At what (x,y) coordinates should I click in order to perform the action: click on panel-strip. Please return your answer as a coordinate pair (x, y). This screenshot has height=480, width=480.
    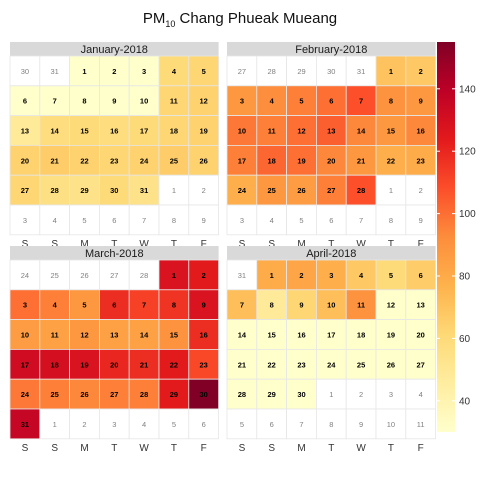
    Looking at the image, I should click on (331, 253).